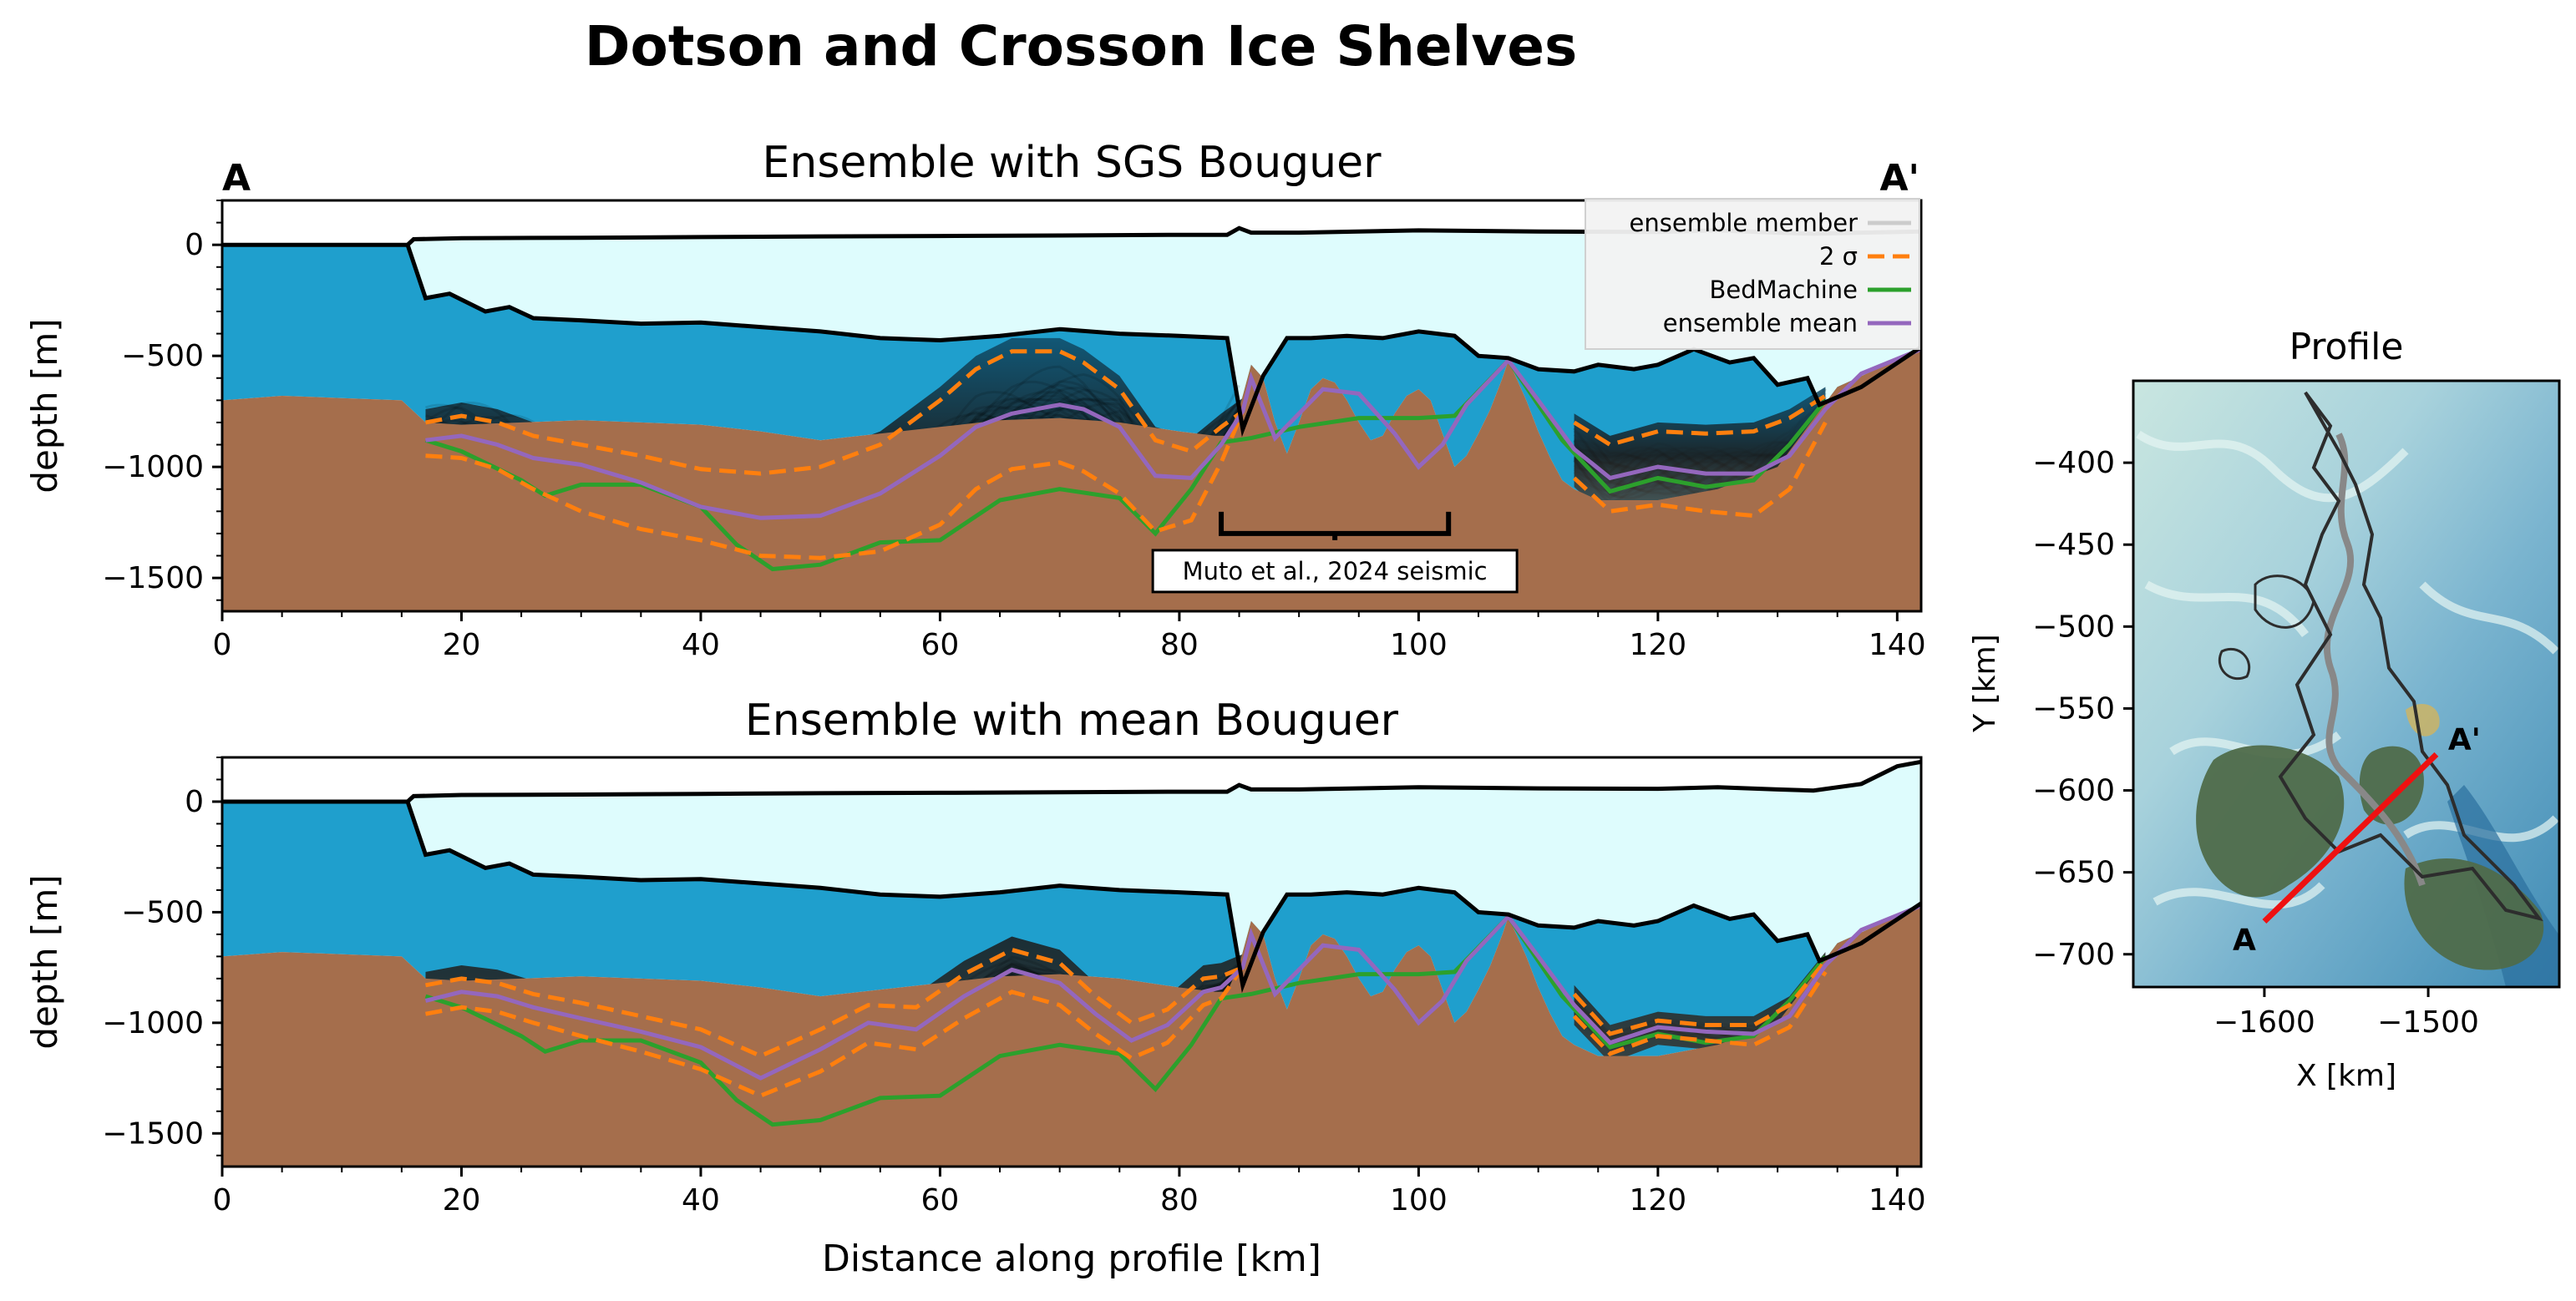 Image resolution: width=2576 pixels, height=1301 pixels. Describe the element at coordinates (2346, 1076) in the screenshot. I see `map-xlabel: X [km]` at that location.